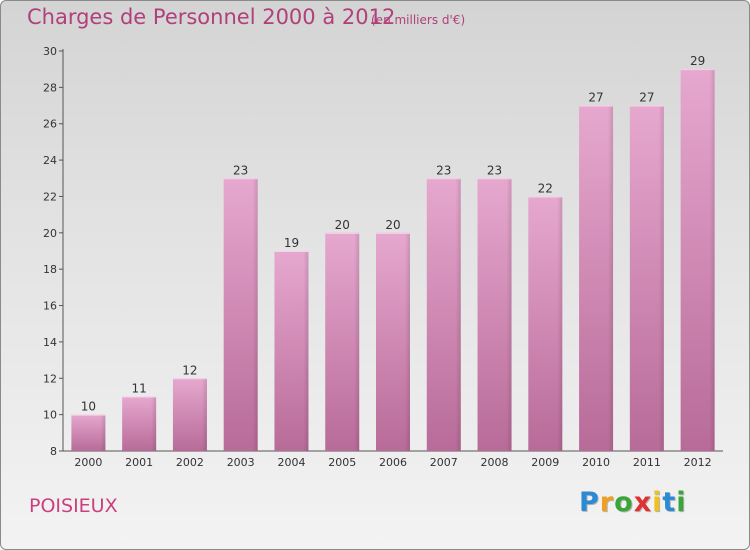  I want to click on data-label: 22, so click(545, 188).